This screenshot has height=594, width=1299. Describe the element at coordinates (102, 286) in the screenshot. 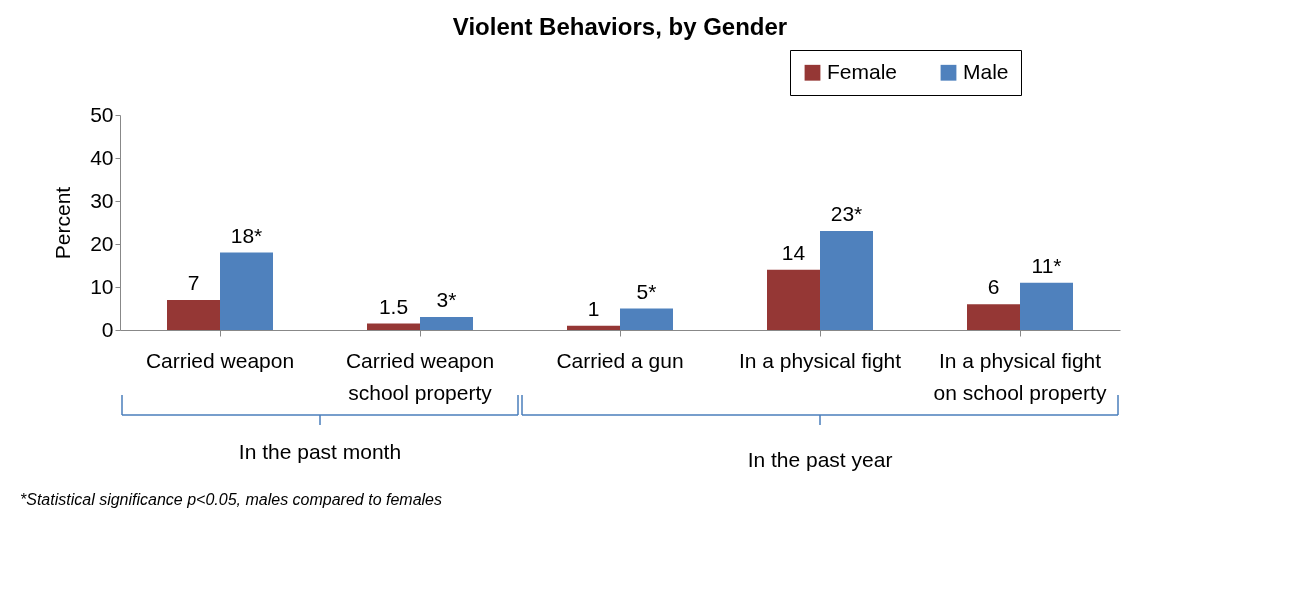

I see `y-tick-label: 10` at that location.